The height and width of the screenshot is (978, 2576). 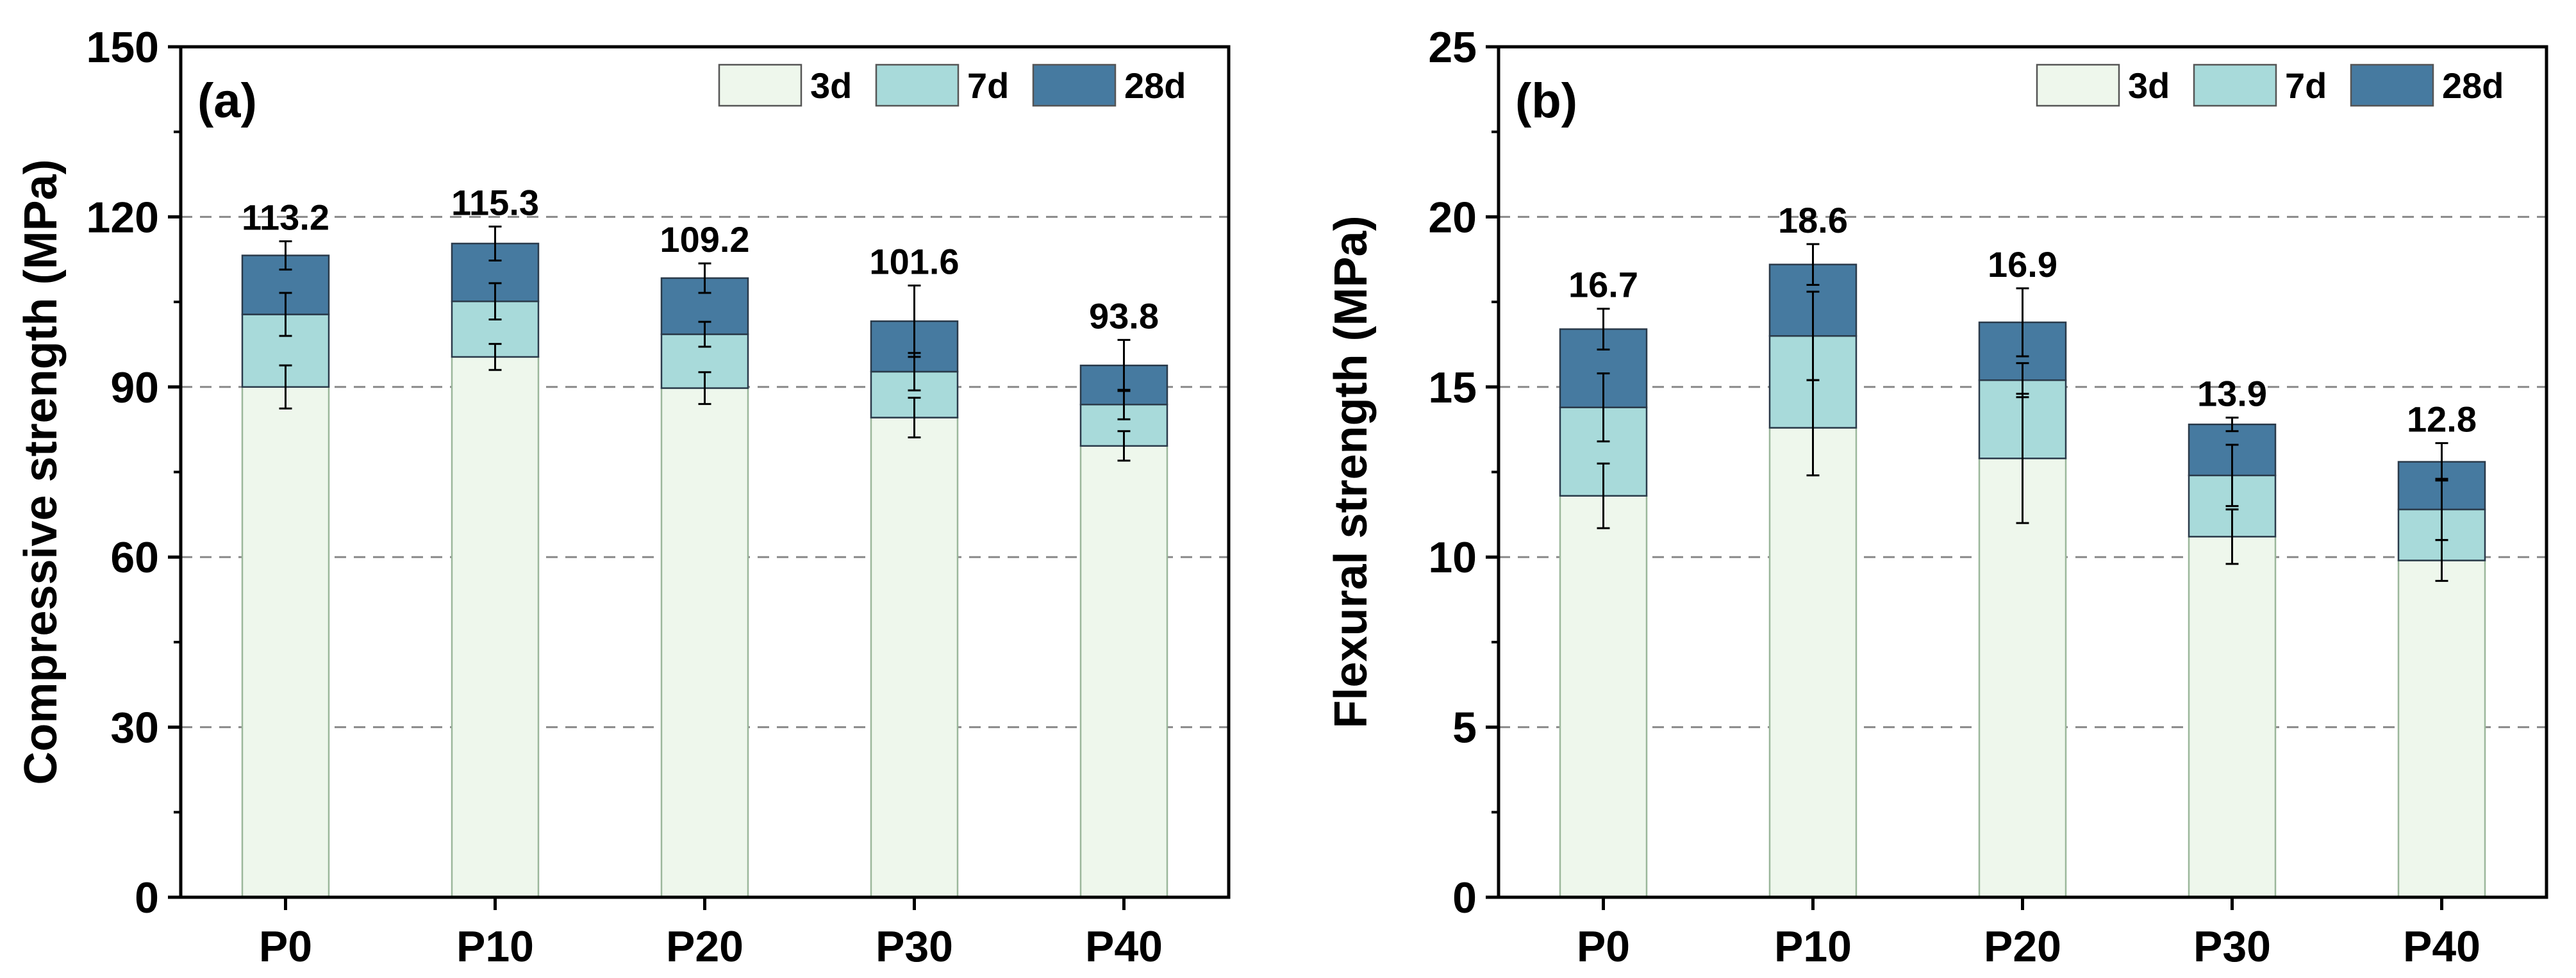 I want to click on chart-b-bar-P40-3d, so click(x=2441, y=729).